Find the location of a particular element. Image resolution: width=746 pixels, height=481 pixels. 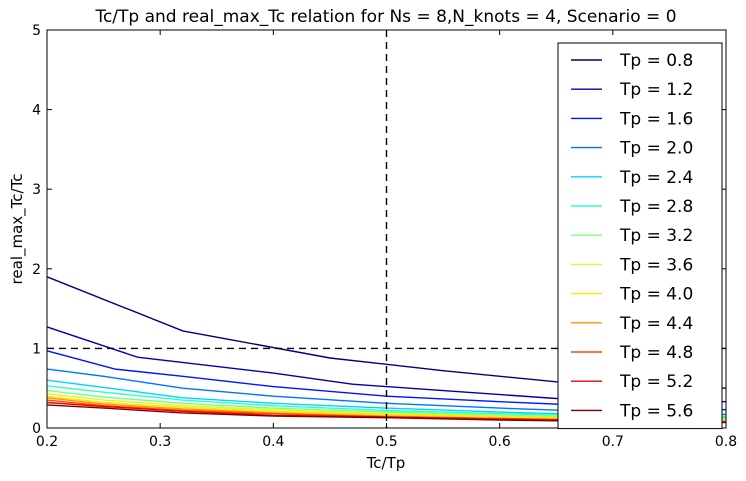

legend-label: Tp = 4.0 is located at coordinates (656, 295).